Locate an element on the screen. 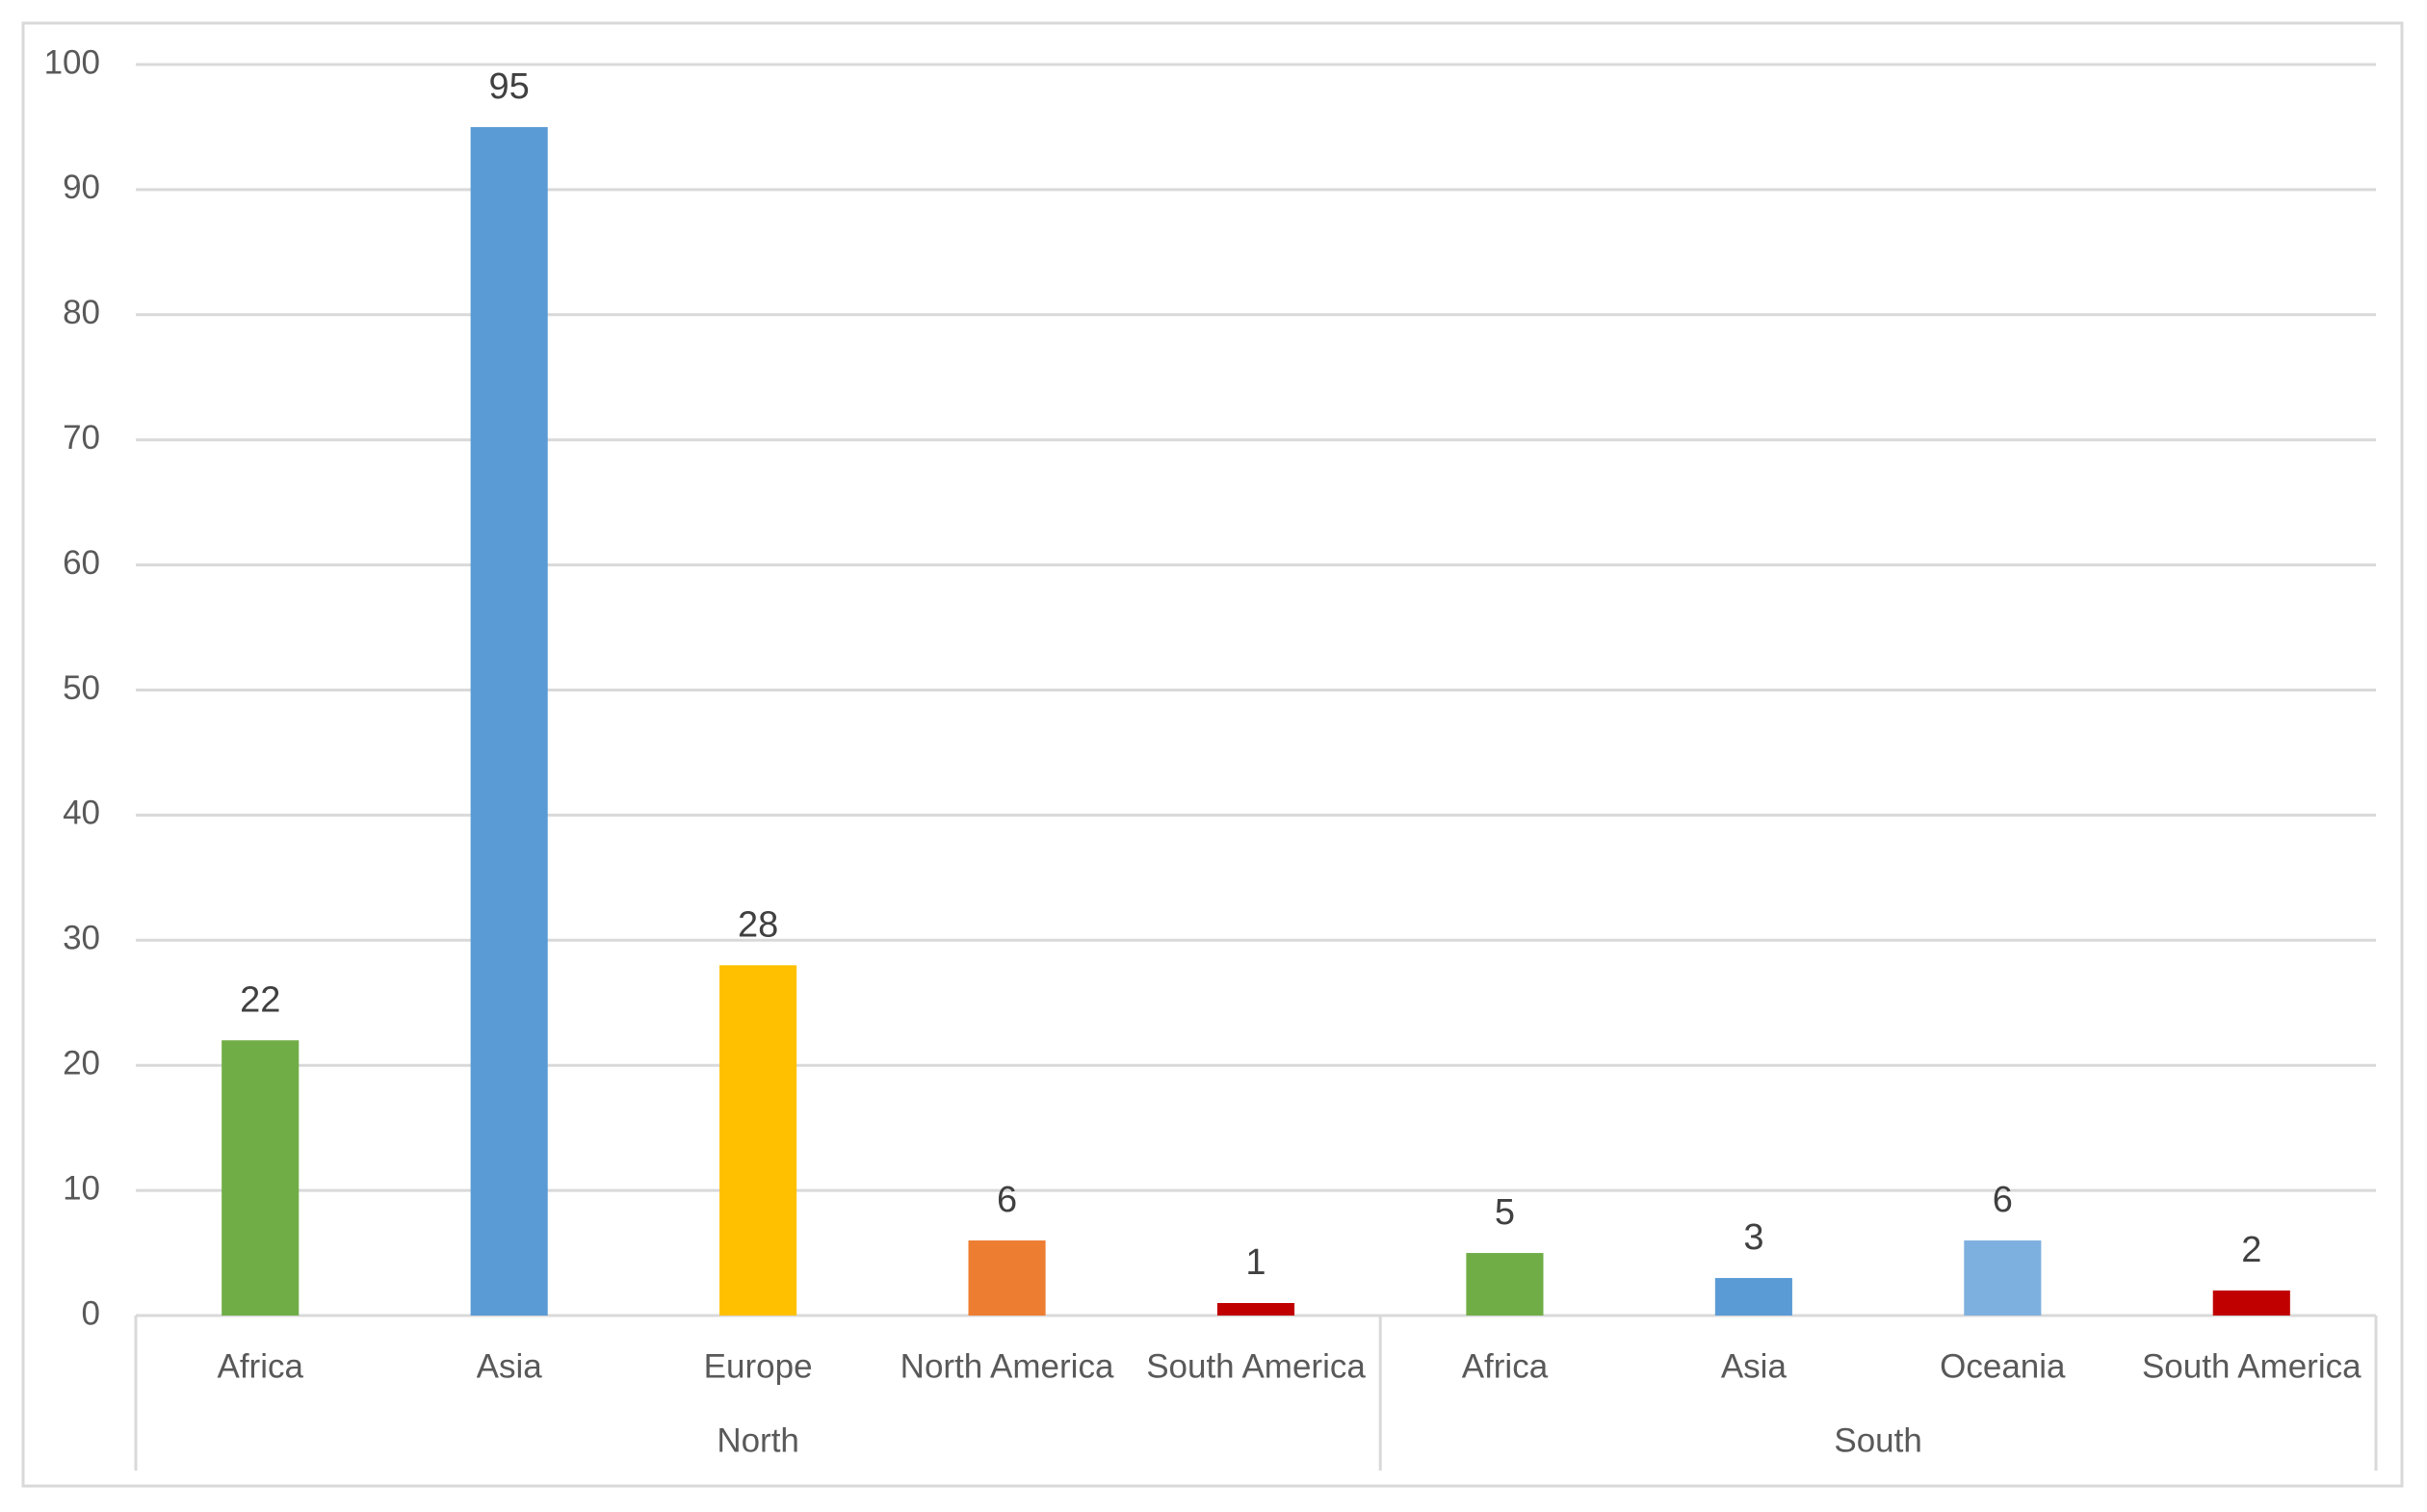 This screenshot has height=1512, width=2427. y-tick-label: 50 is located at coordinates (81, 688).